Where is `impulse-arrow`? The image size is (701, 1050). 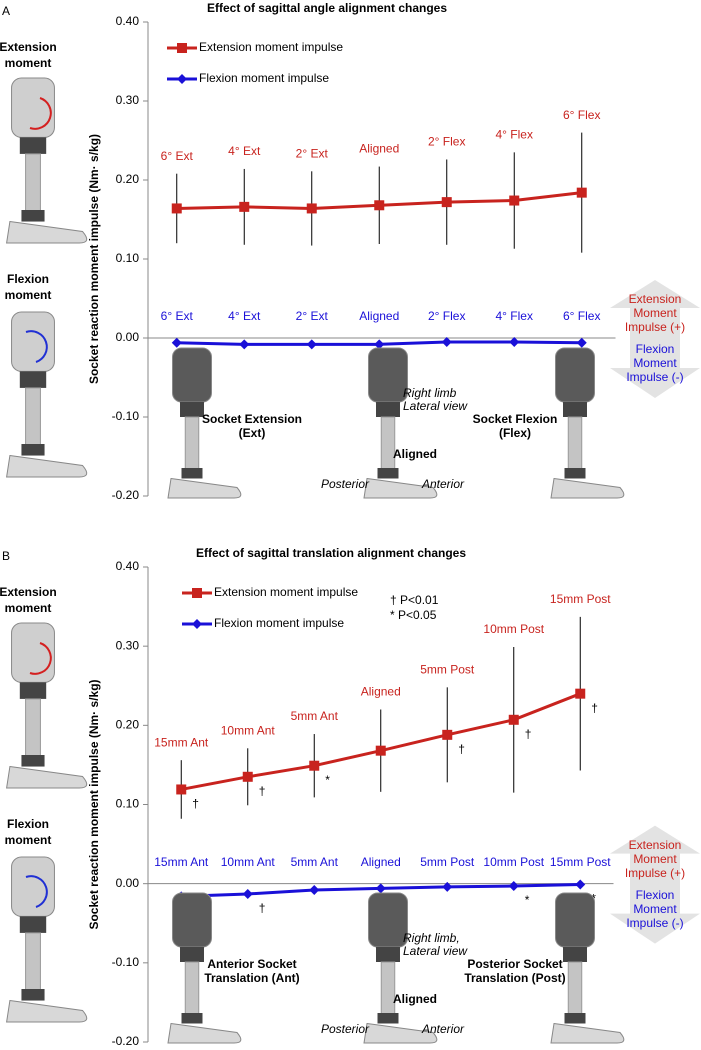
impulse-arrow is located at coordinates (655, 884).